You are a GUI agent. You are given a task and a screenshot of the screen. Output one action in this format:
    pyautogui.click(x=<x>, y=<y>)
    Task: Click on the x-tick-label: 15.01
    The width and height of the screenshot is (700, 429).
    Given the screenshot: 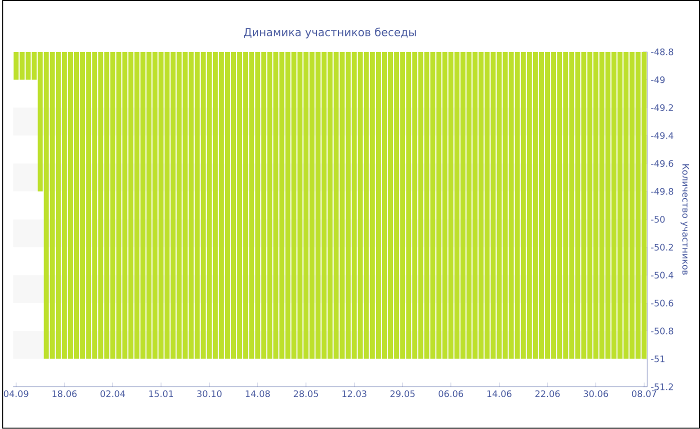 What is the action you would take?
    pyautogui.click(x=161, y=394)
    